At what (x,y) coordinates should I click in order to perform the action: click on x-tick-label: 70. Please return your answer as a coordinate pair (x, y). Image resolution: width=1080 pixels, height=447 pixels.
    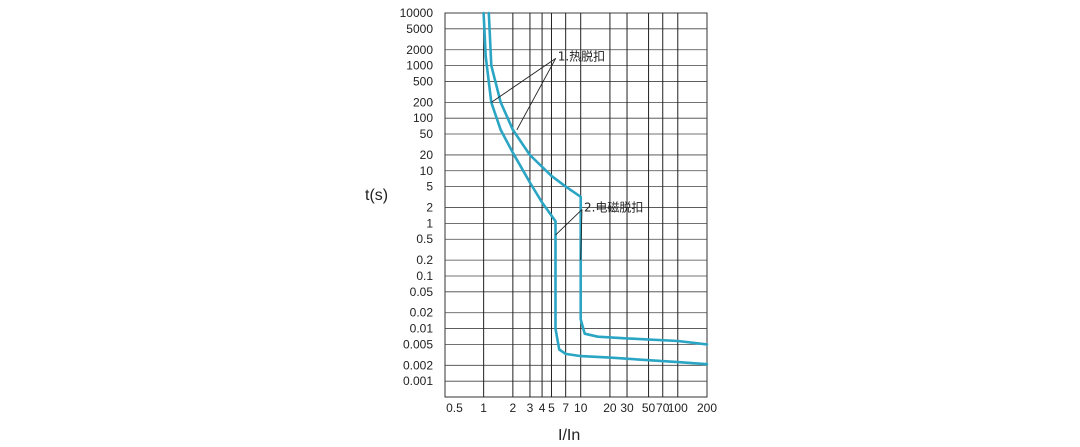
    Looking at the image, I should click on (663, 408).